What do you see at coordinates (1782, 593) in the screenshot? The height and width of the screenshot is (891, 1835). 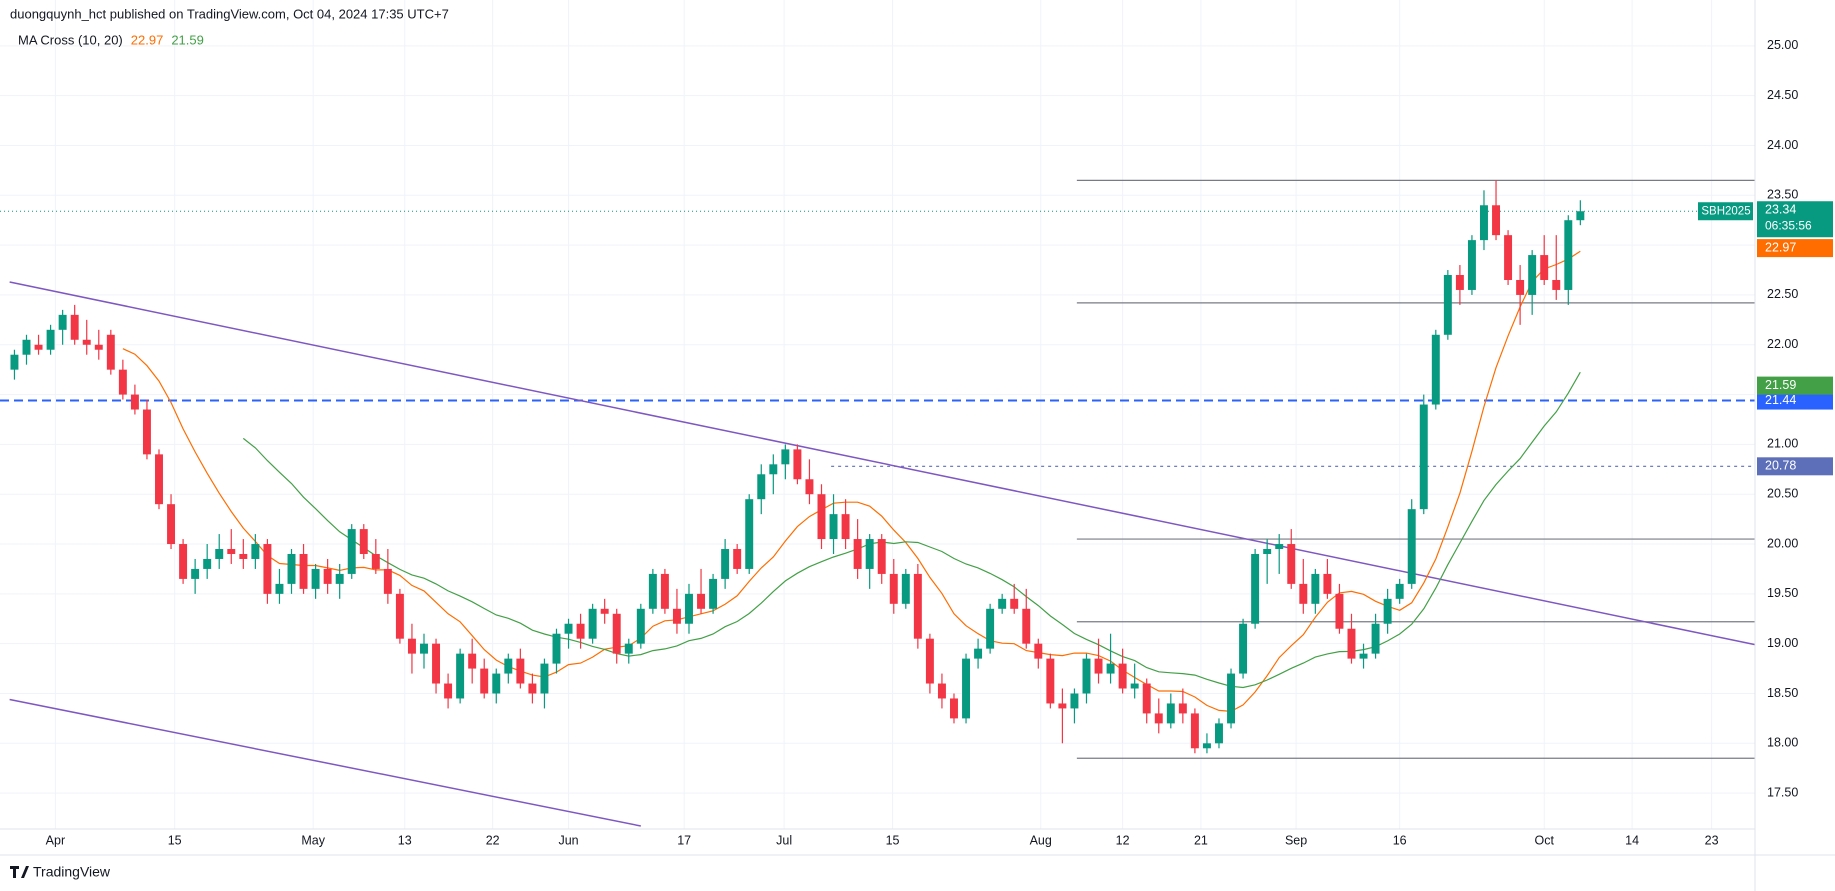 I see `y-tick-label: 19.50` at bounding box center [1782, 593].